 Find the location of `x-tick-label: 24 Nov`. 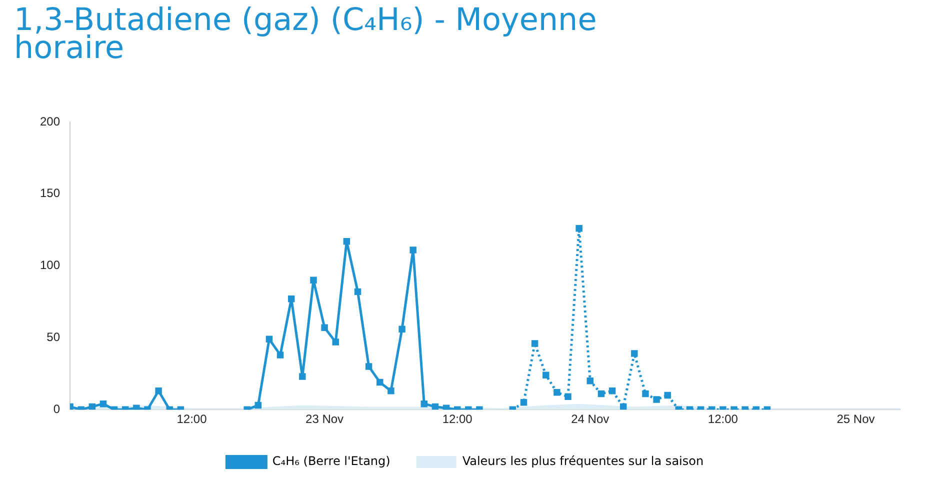

x-tick-label: 24 Nov is located at coordinates (590, 419).